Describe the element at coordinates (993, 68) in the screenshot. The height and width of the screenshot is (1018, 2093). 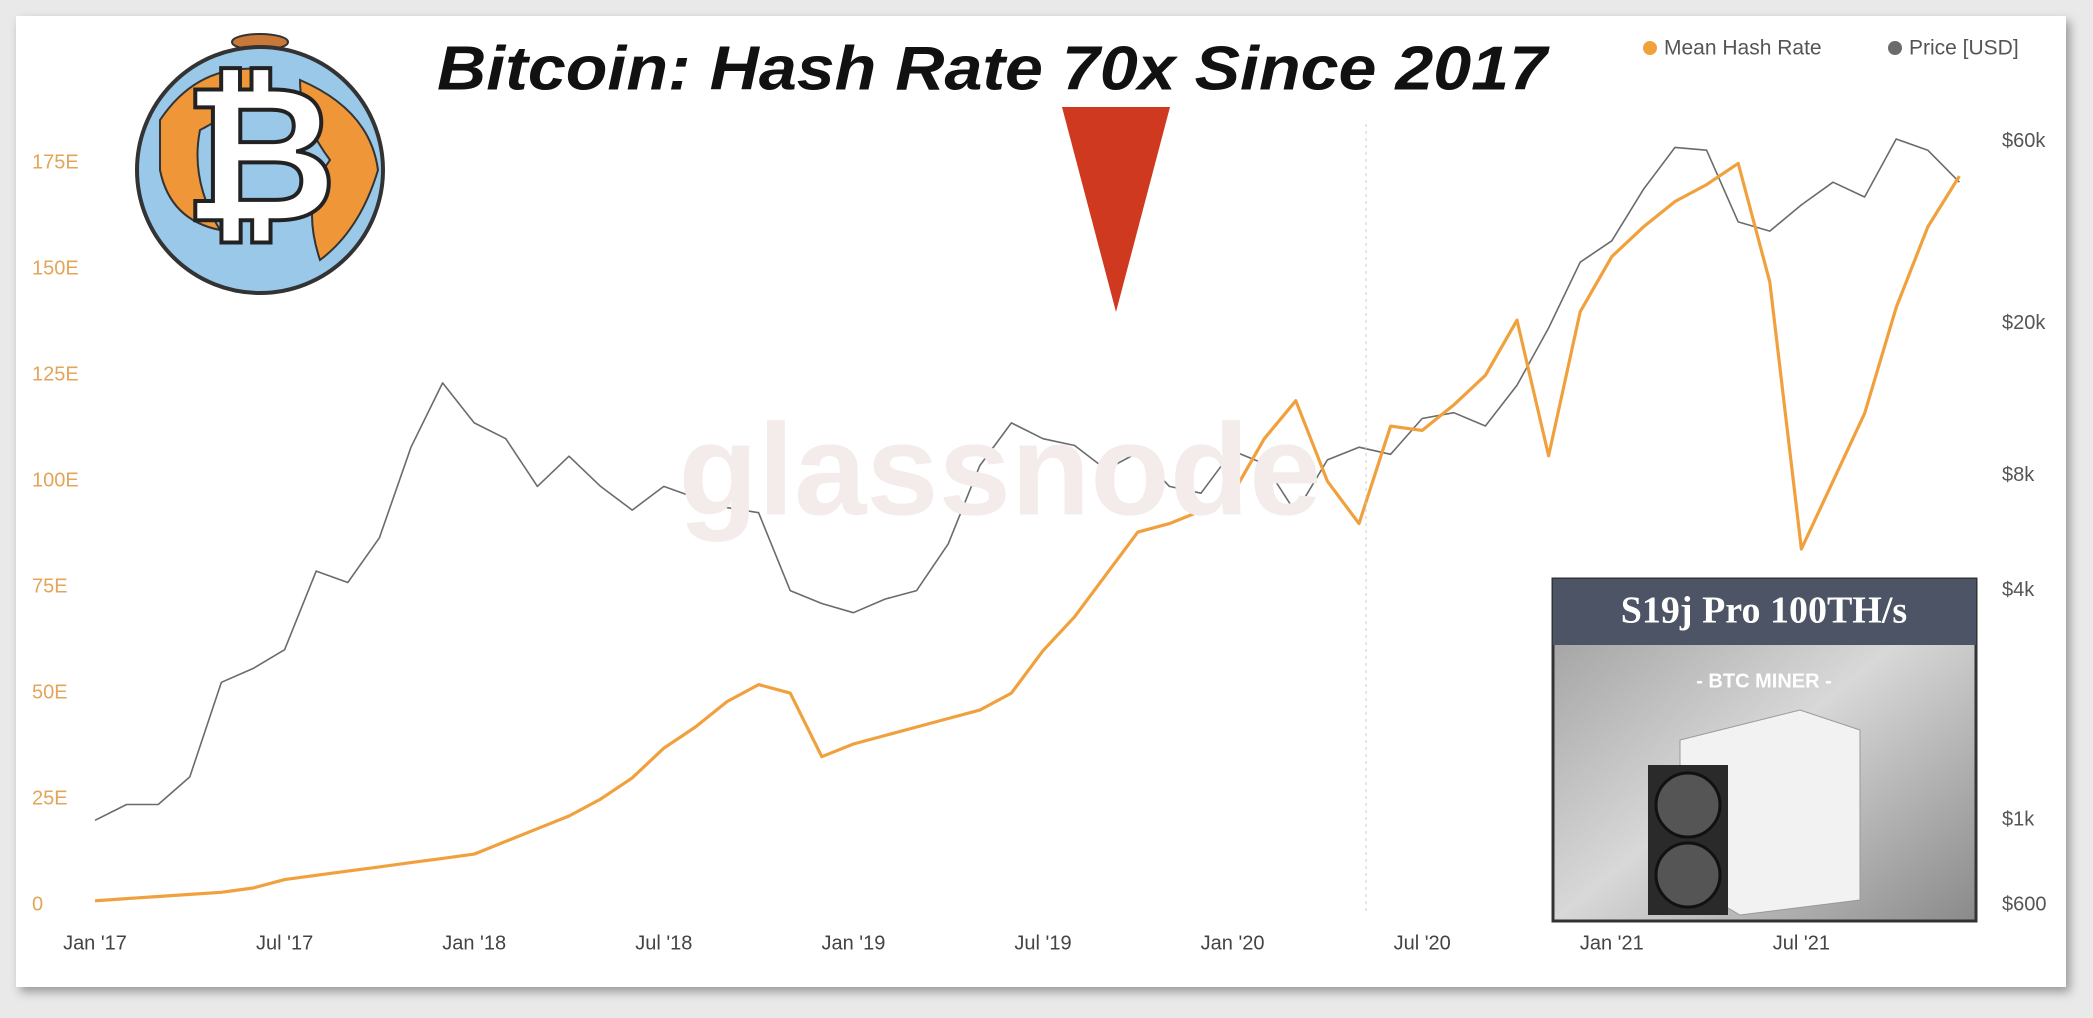
I see `chart-title: Bitcoin: Hash Rate 70x Since 2017` at that location.